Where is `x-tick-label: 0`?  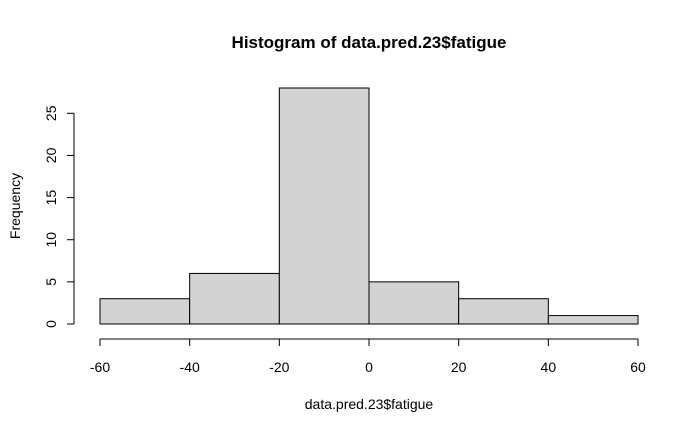 x-tick-label: 0 is located at coordinates (369, 367).